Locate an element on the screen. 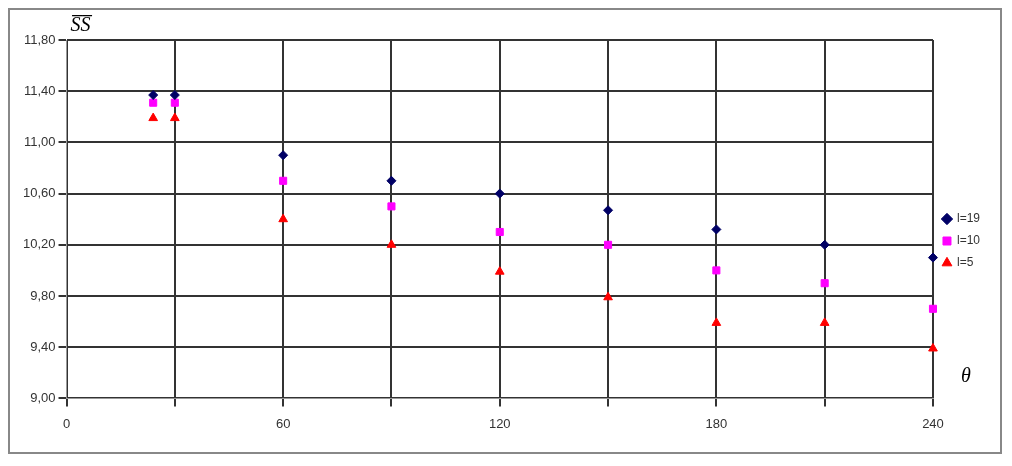 Image resolution: width=1012 pixels, height=466 pixels. legend-label: l=10 is located at coordinates (968, 240).